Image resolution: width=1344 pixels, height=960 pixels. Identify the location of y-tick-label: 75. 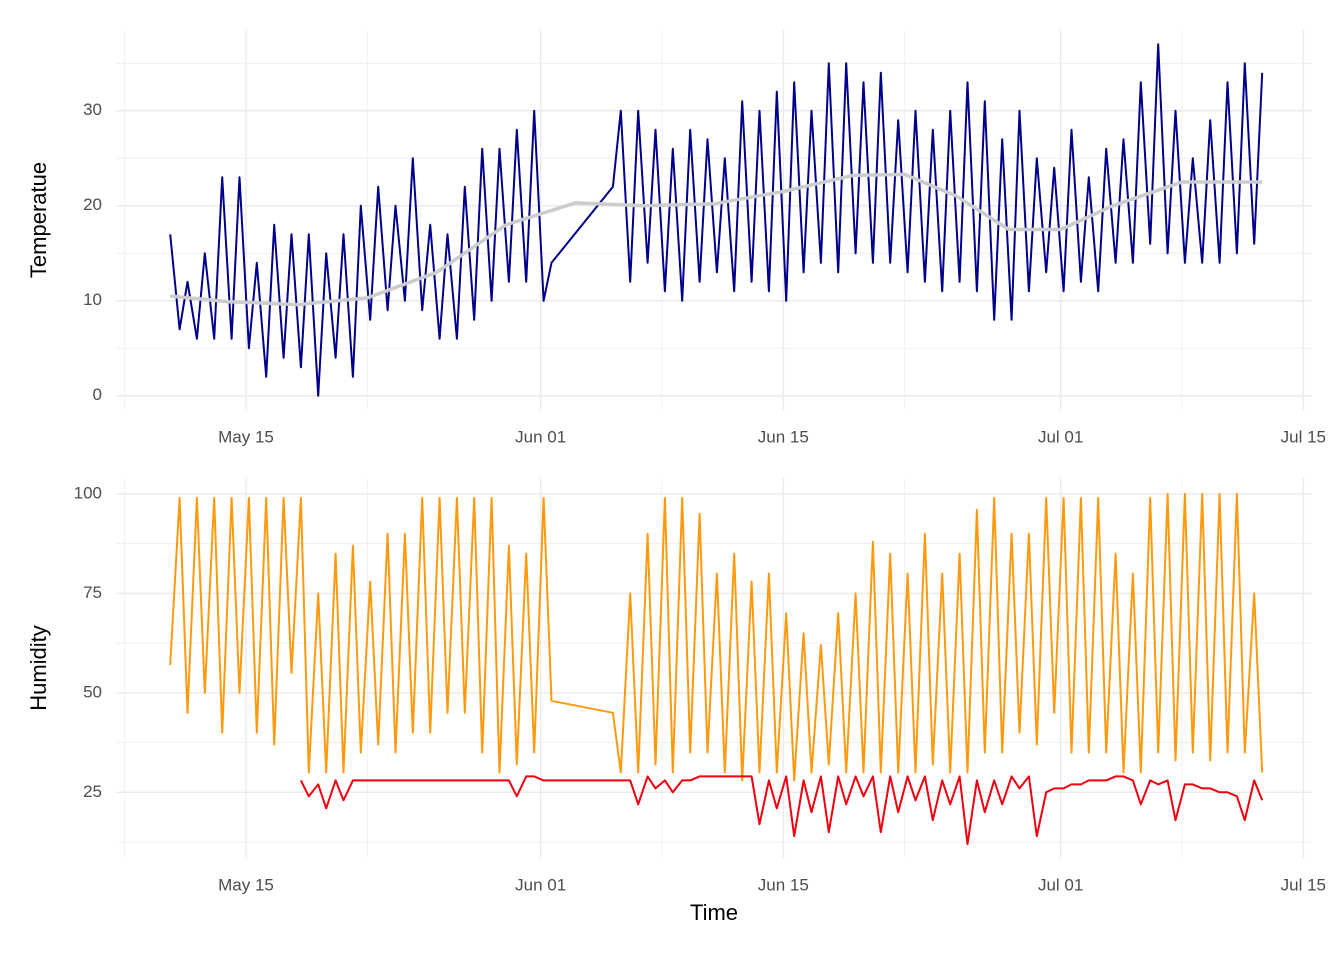
(92, 592).